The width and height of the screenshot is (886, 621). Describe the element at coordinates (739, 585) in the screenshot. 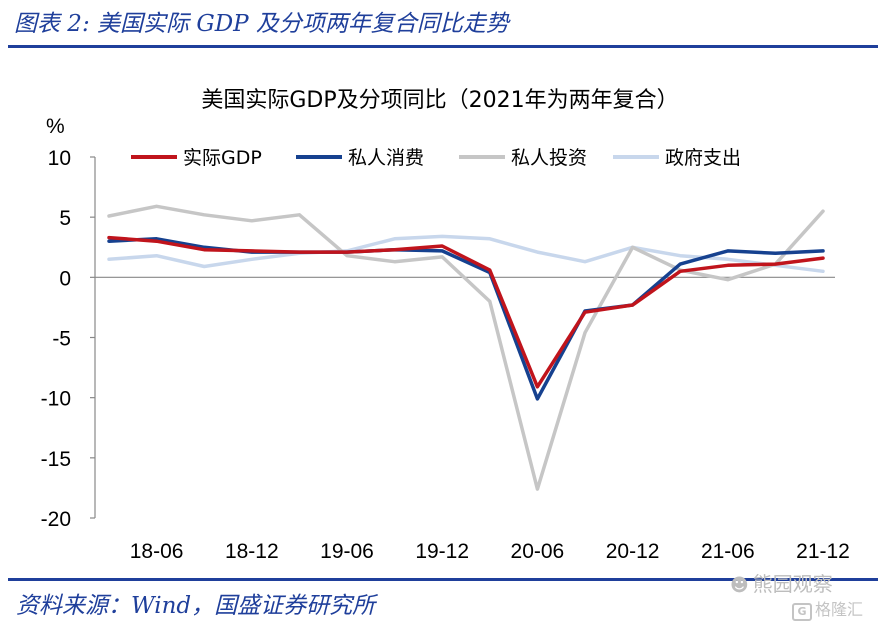

I see `wechat-icon: ☻` at that location.